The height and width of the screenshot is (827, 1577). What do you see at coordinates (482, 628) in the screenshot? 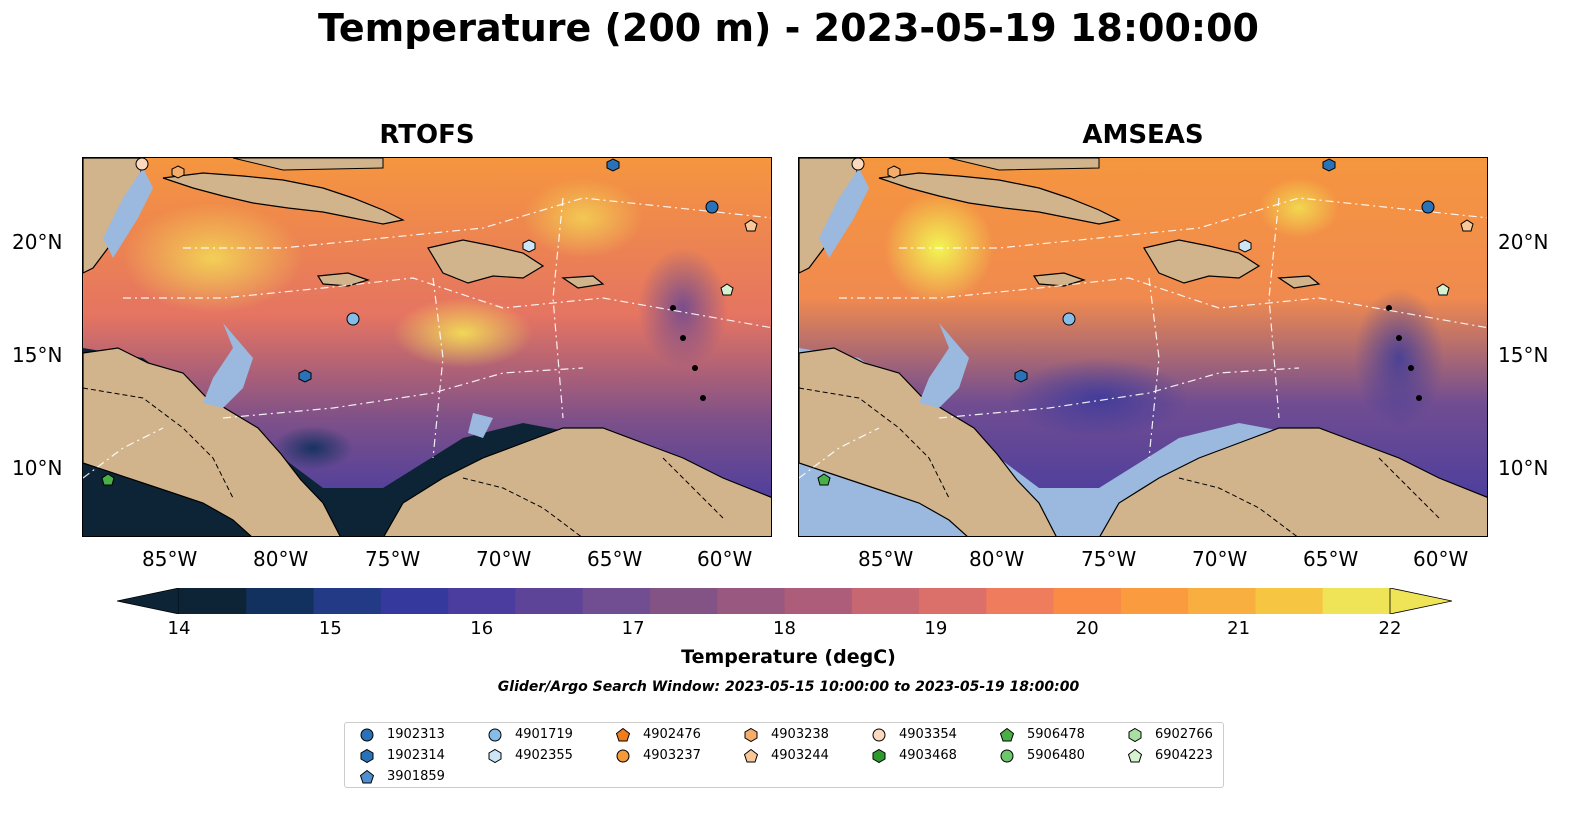
I see `colorbar-tick-label: 16` at bounding box center [482, 628].